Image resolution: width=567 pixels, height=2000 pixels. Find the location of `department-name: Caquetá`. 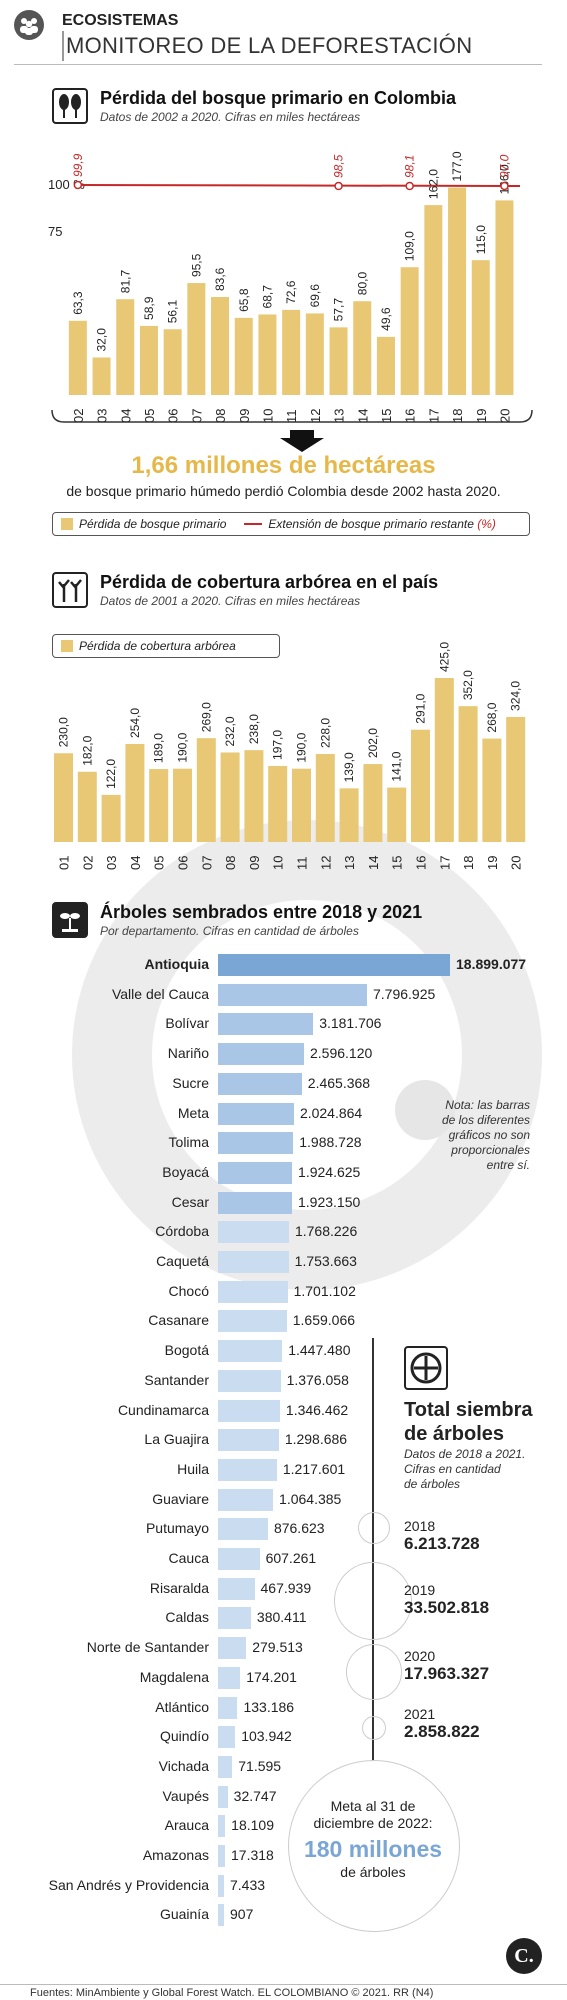

department-name: Caquetá is located at coordinates (182, 1261).